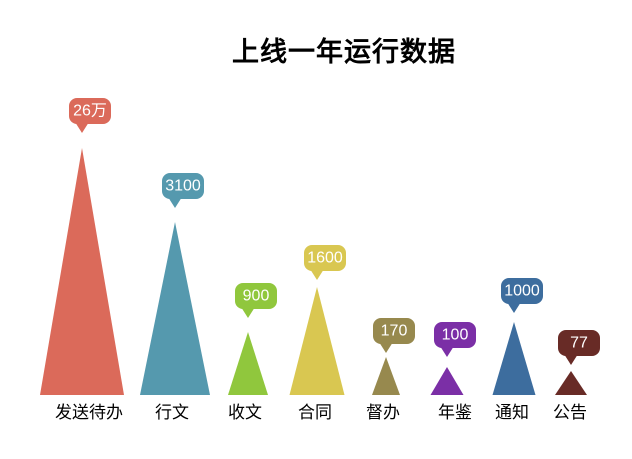 This screenshot has width=632, height=459. I want to click on category-label-1: 发送待办, so click(89, 412).